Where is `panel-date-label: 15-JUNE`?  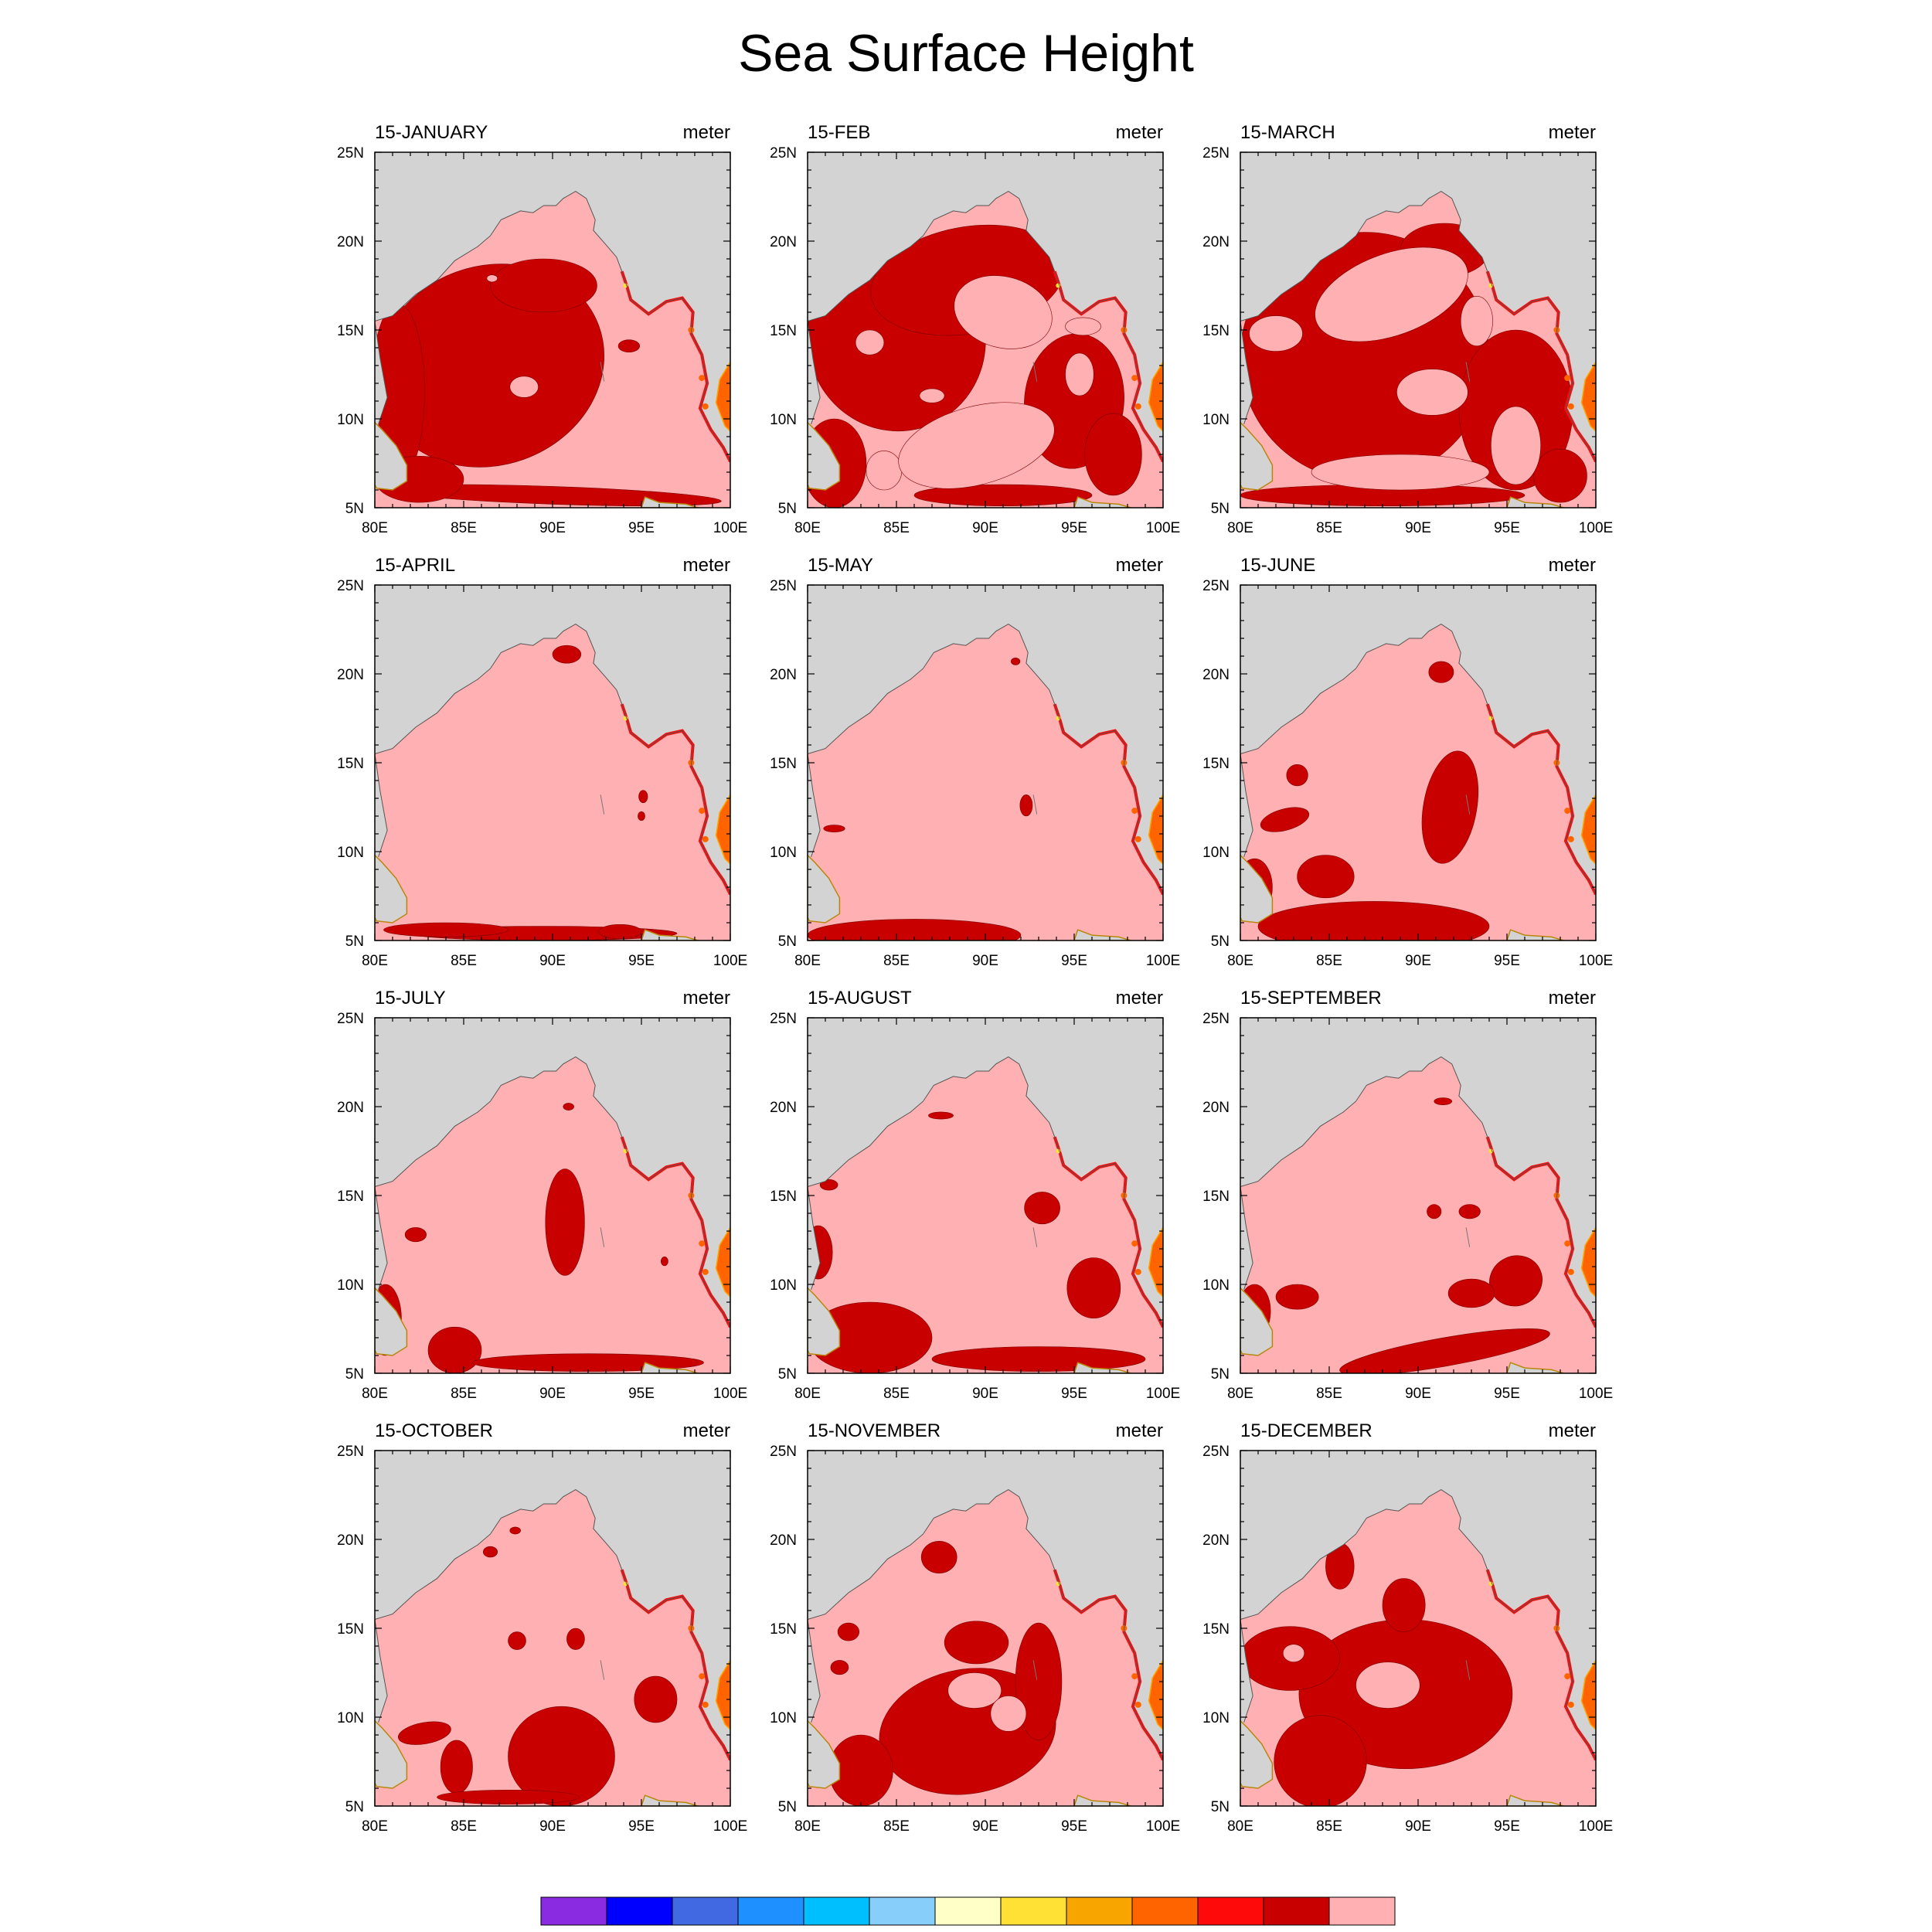 panel-date-label: 15-JUNE is located at coordinates (1277, 565).